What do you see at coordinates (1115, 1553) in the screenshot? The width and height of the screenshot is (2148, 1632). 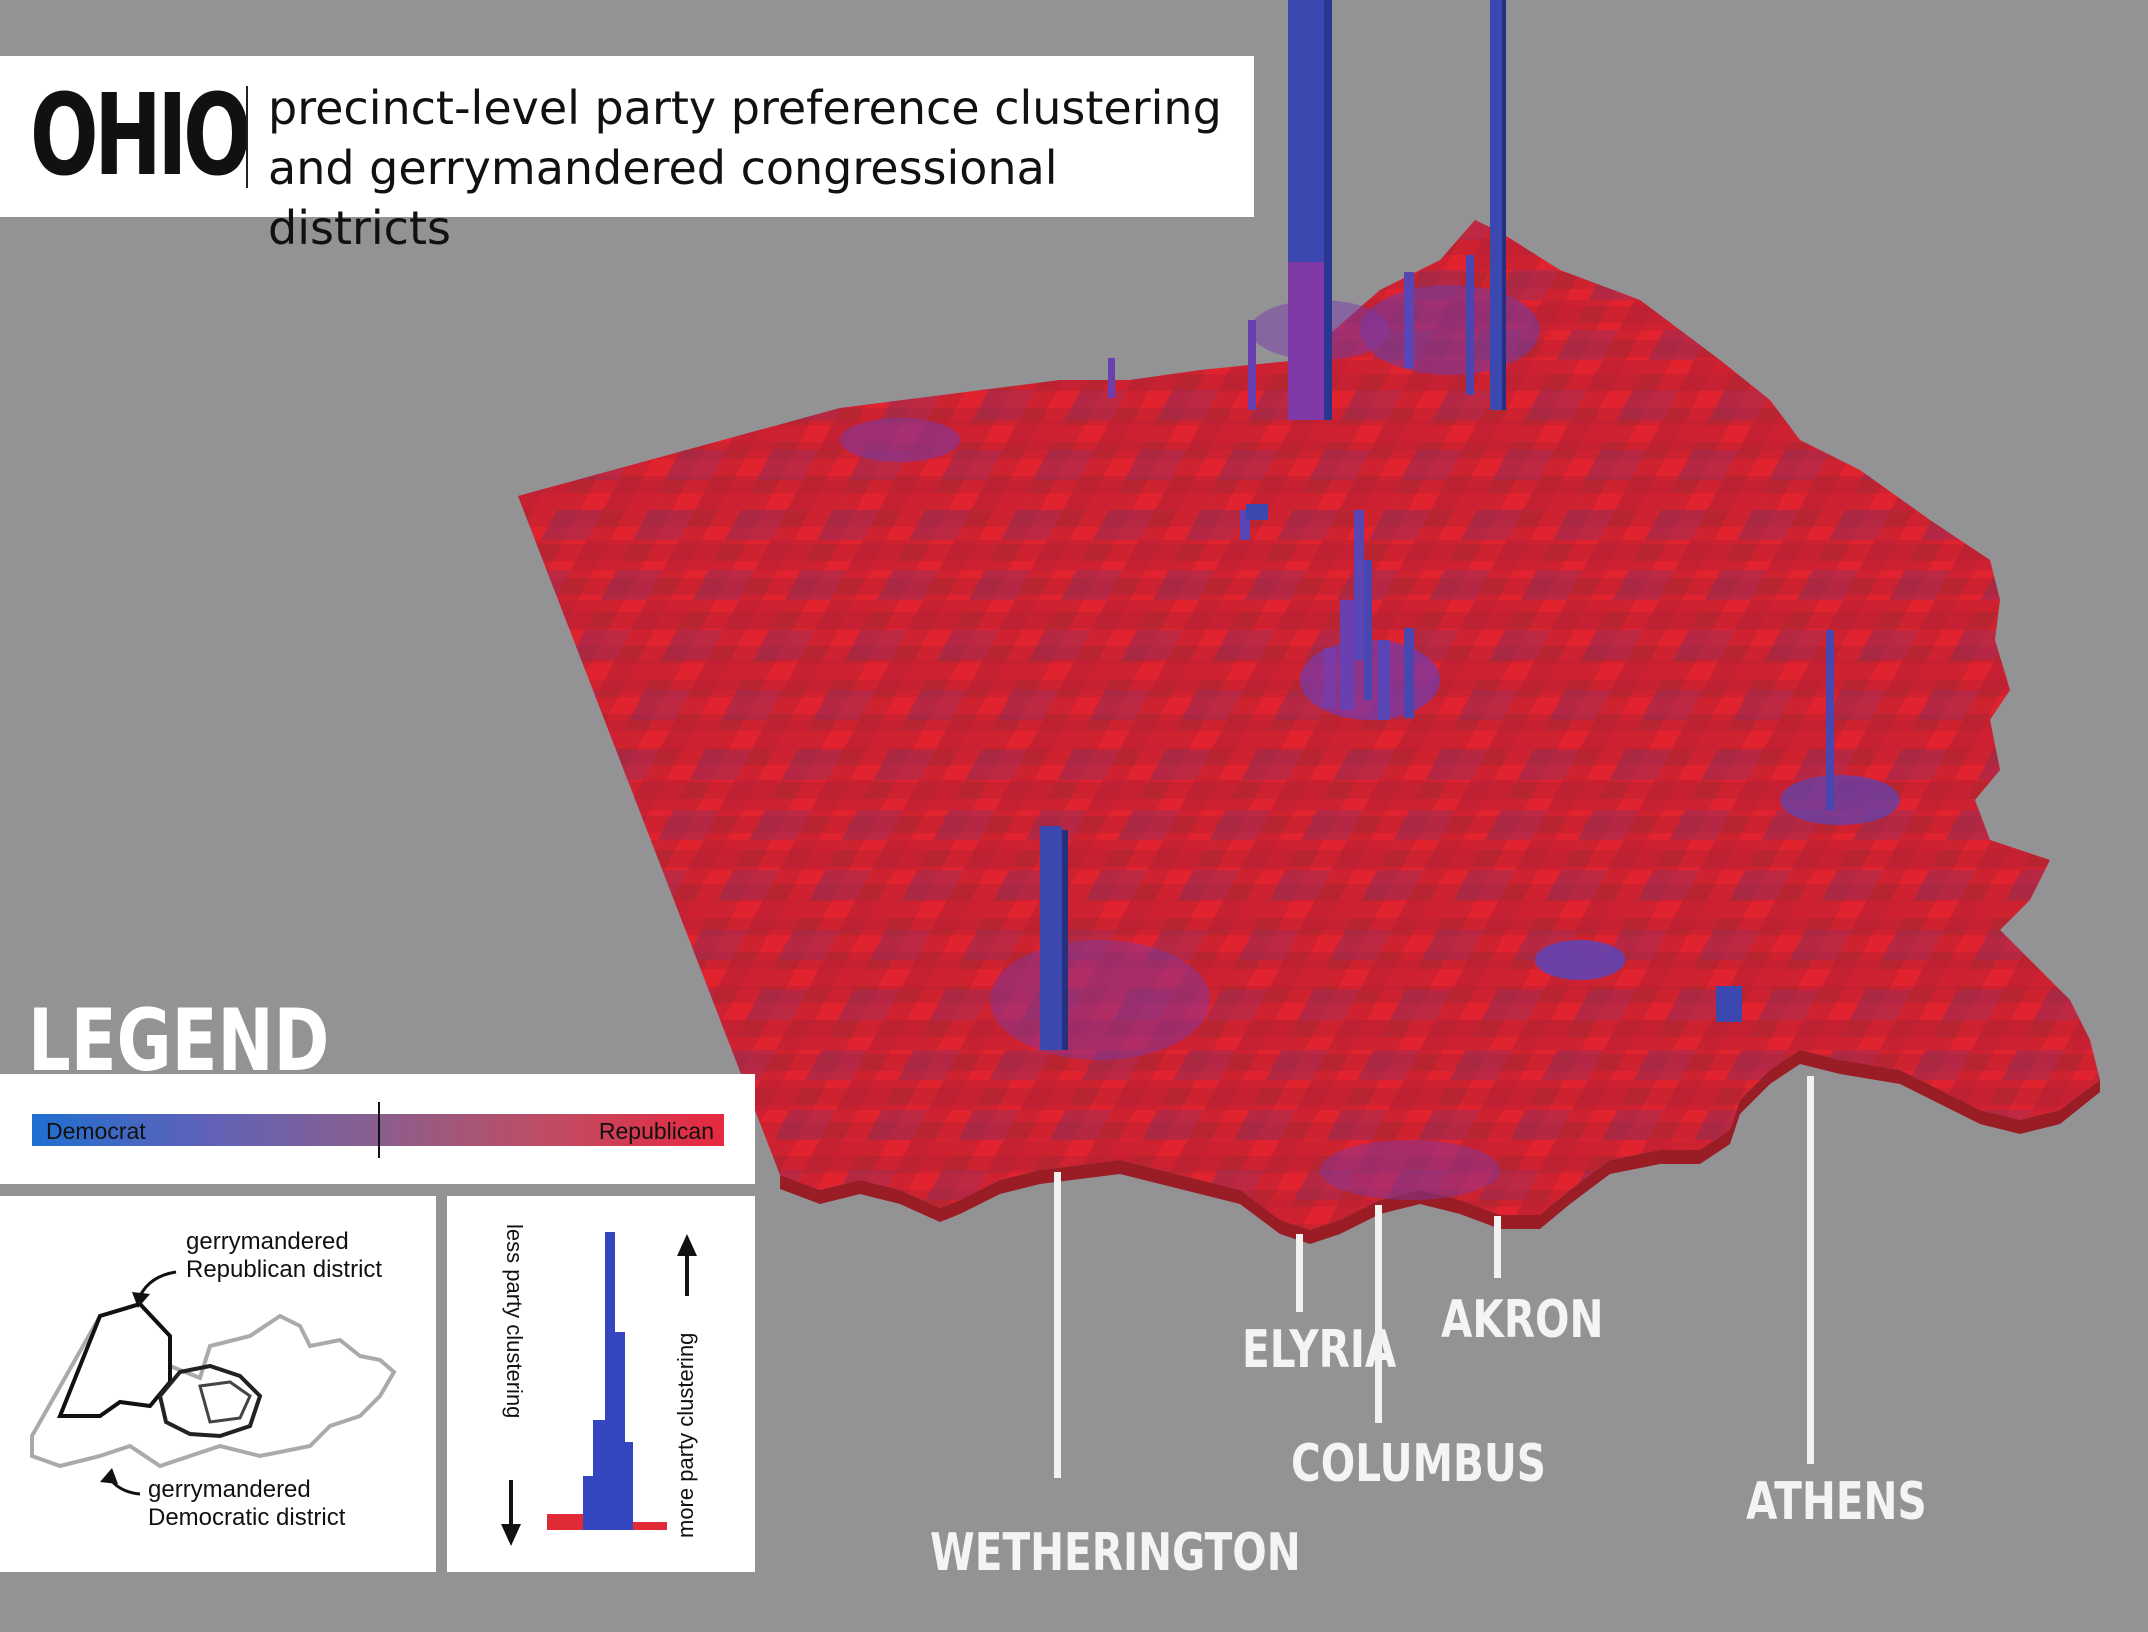 I see `city-label-wetherington: WETHERINGTON` at bounding box center [1115, 1553].